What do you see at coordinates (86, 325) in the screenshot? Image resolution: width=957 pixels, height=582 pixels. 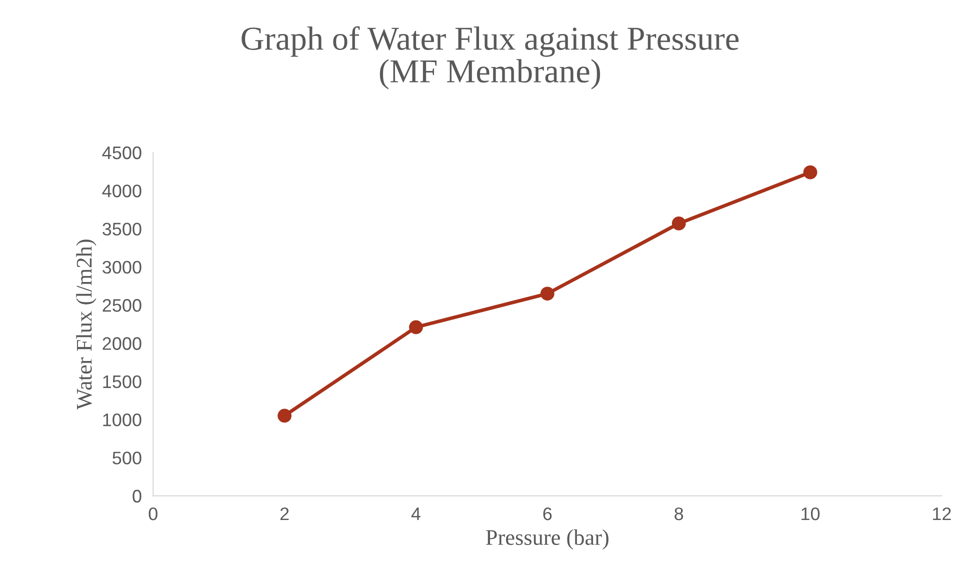 I see `y-axis-title: Water Flux (l/m2h)` at bounding box center [86, 325].